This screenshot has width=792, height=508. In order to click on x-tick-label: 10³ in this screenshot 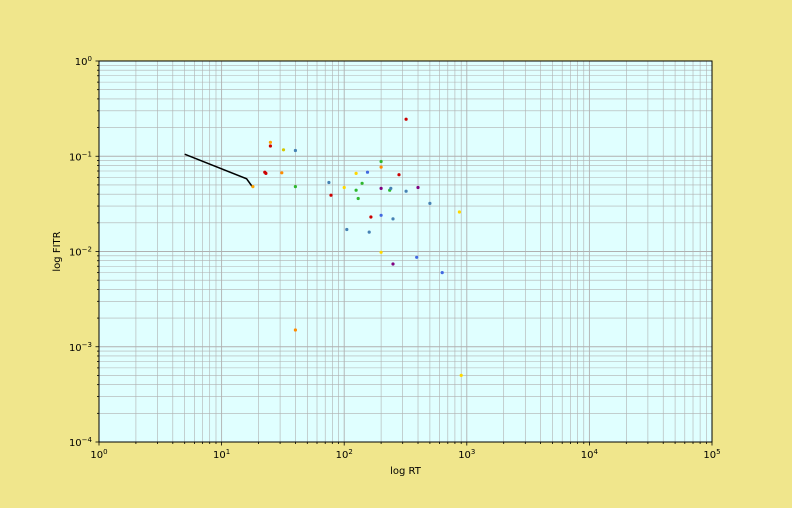, I will do `click(466, 454)`.